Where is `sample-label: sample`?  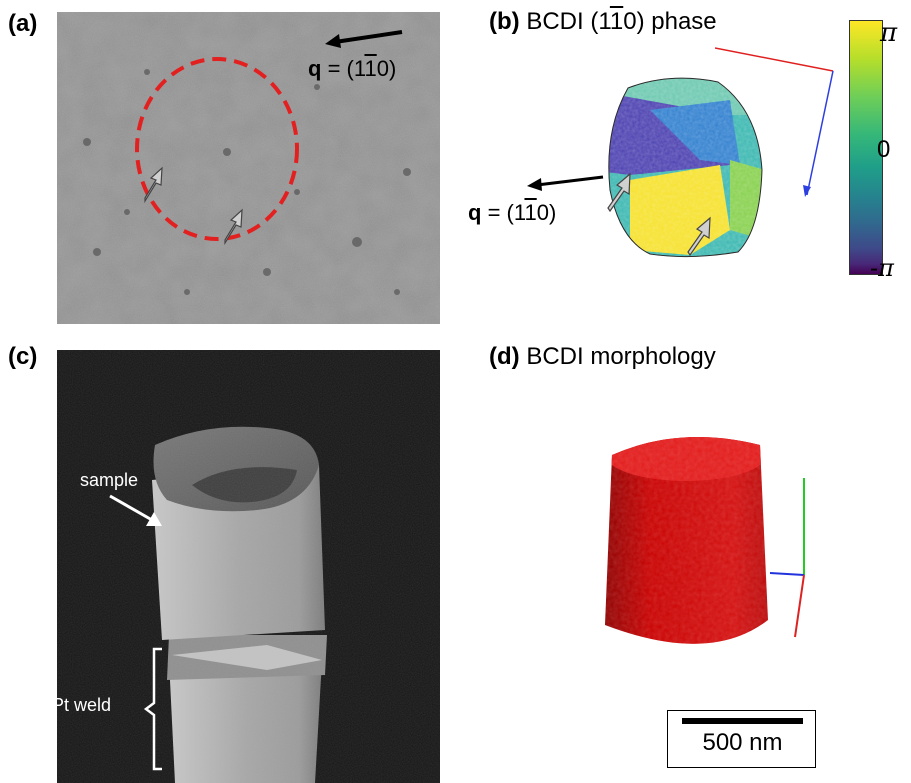
sample-label: sample is located at coordinates (109, 480).